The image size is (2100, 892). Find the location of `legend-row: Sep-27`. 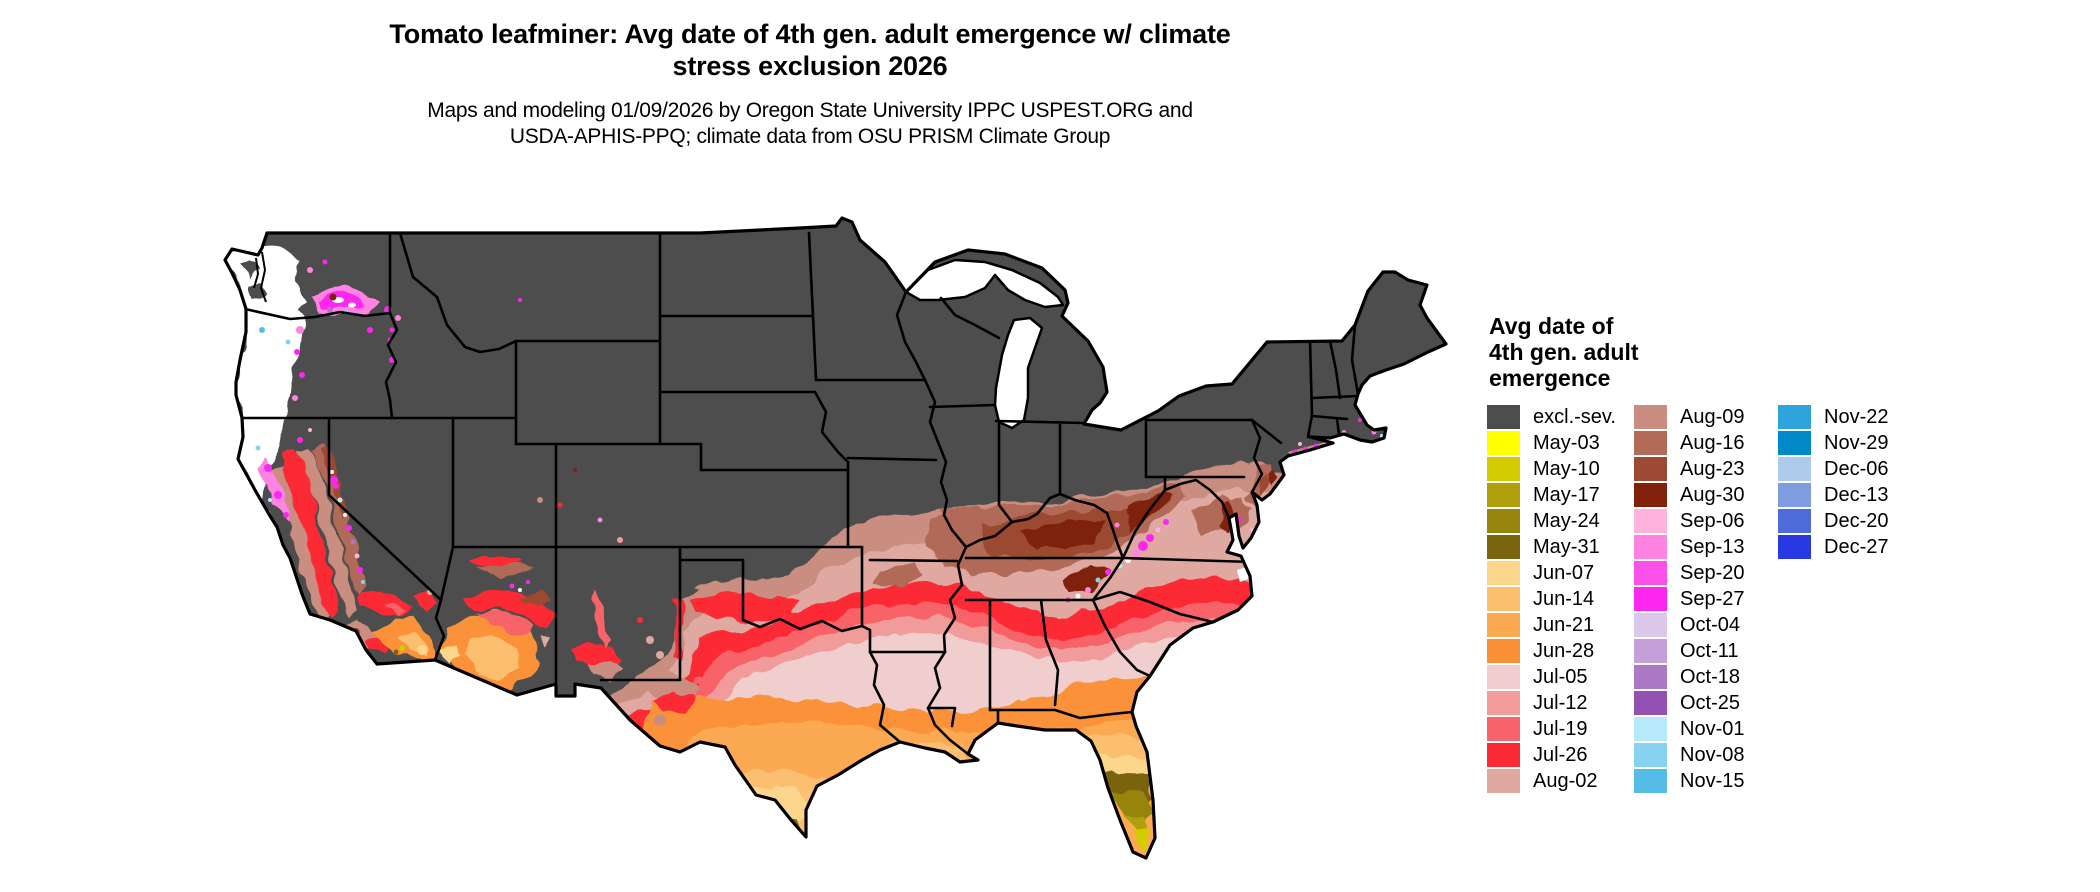

legend-row: Sep-27 is located at coordinates (1689, 599).